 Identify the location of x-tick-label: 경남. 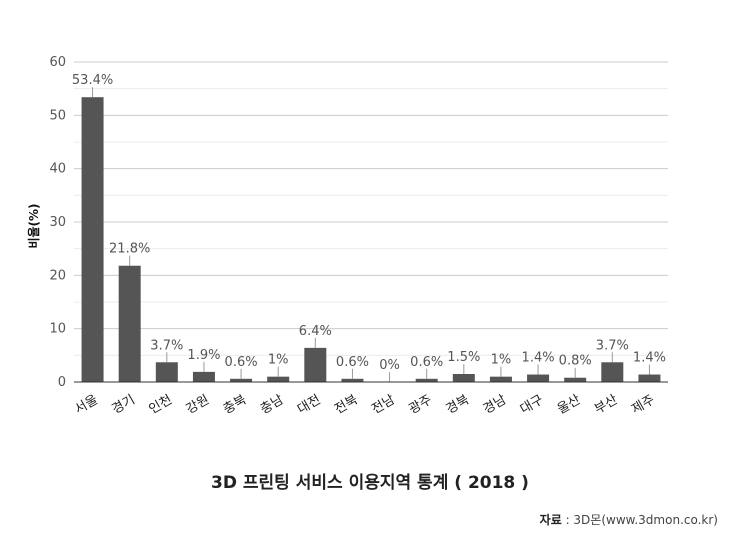
(495, 404).